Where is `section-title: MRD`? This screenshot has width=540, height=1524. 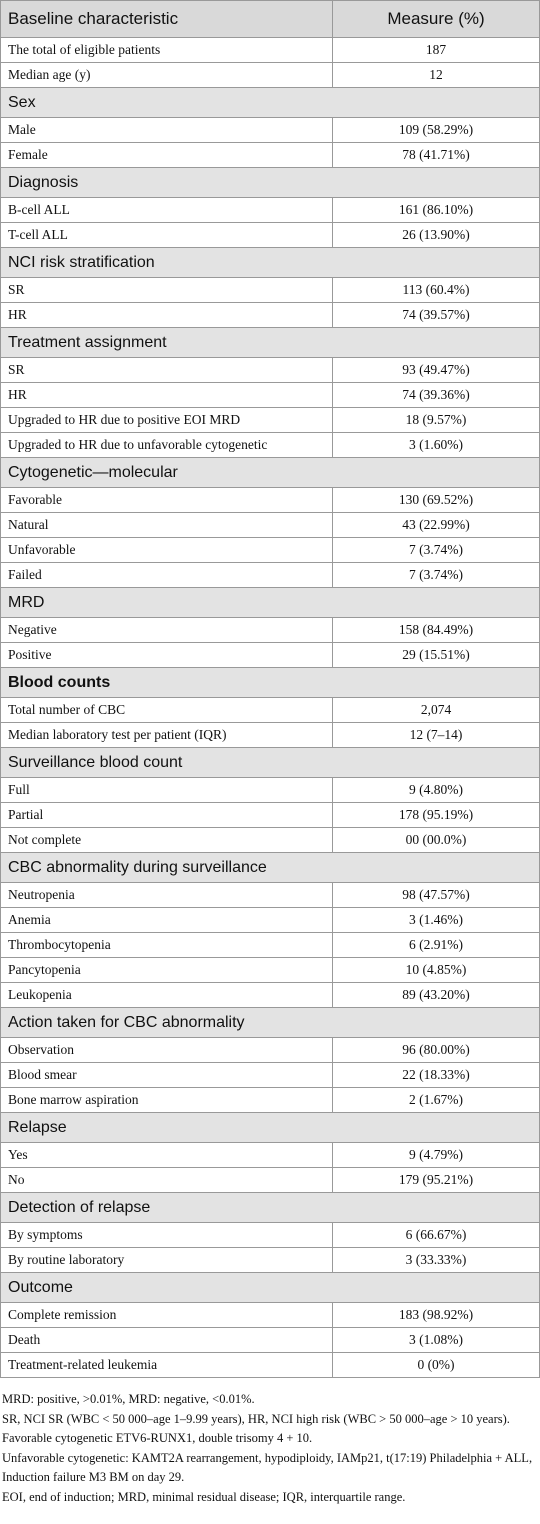
section-title: MRD is located at coordinates (270, 602).